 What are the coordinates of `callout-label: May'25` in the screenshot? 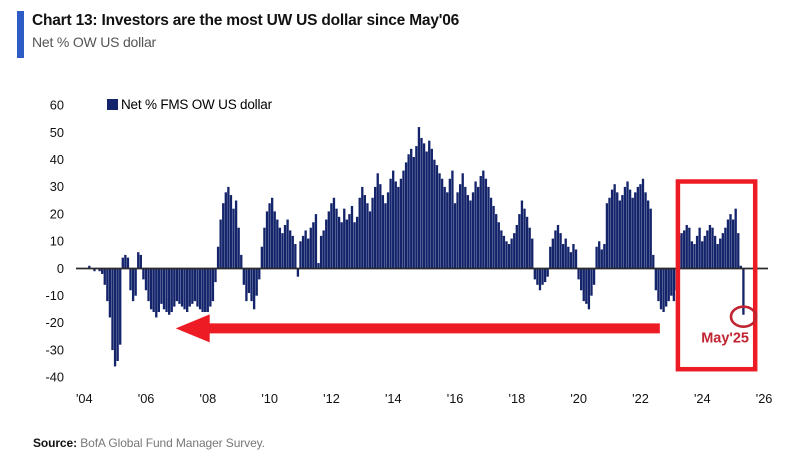 It's located at (725, 339).